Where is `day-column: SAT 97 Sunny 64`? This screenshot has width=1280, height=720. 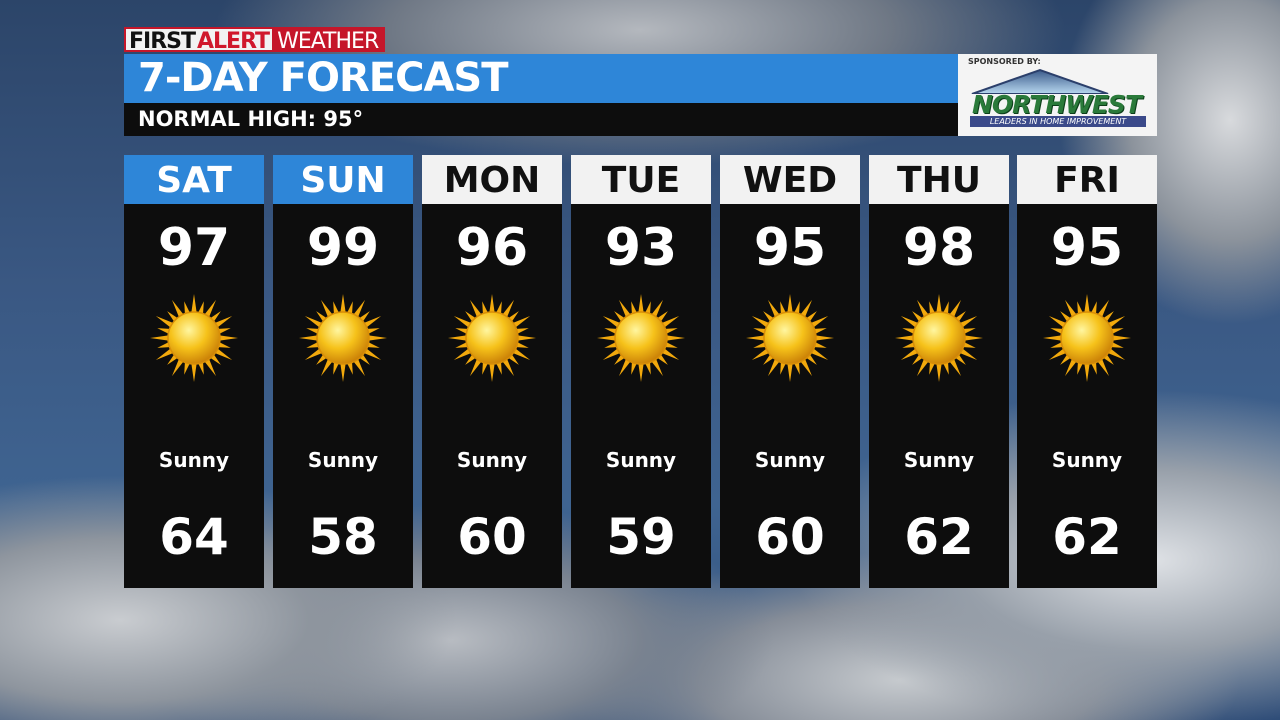
day-column: SAT 97 Sunny 64 is located at coordinates (194, 371).